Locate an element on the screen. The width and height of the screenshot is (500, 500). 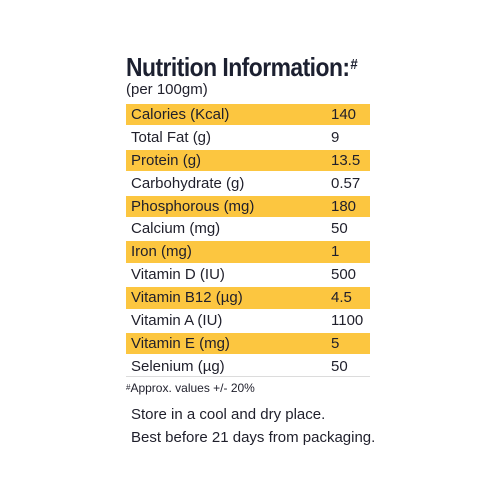
footnote-mark: # is located at coordinates (128, 387).